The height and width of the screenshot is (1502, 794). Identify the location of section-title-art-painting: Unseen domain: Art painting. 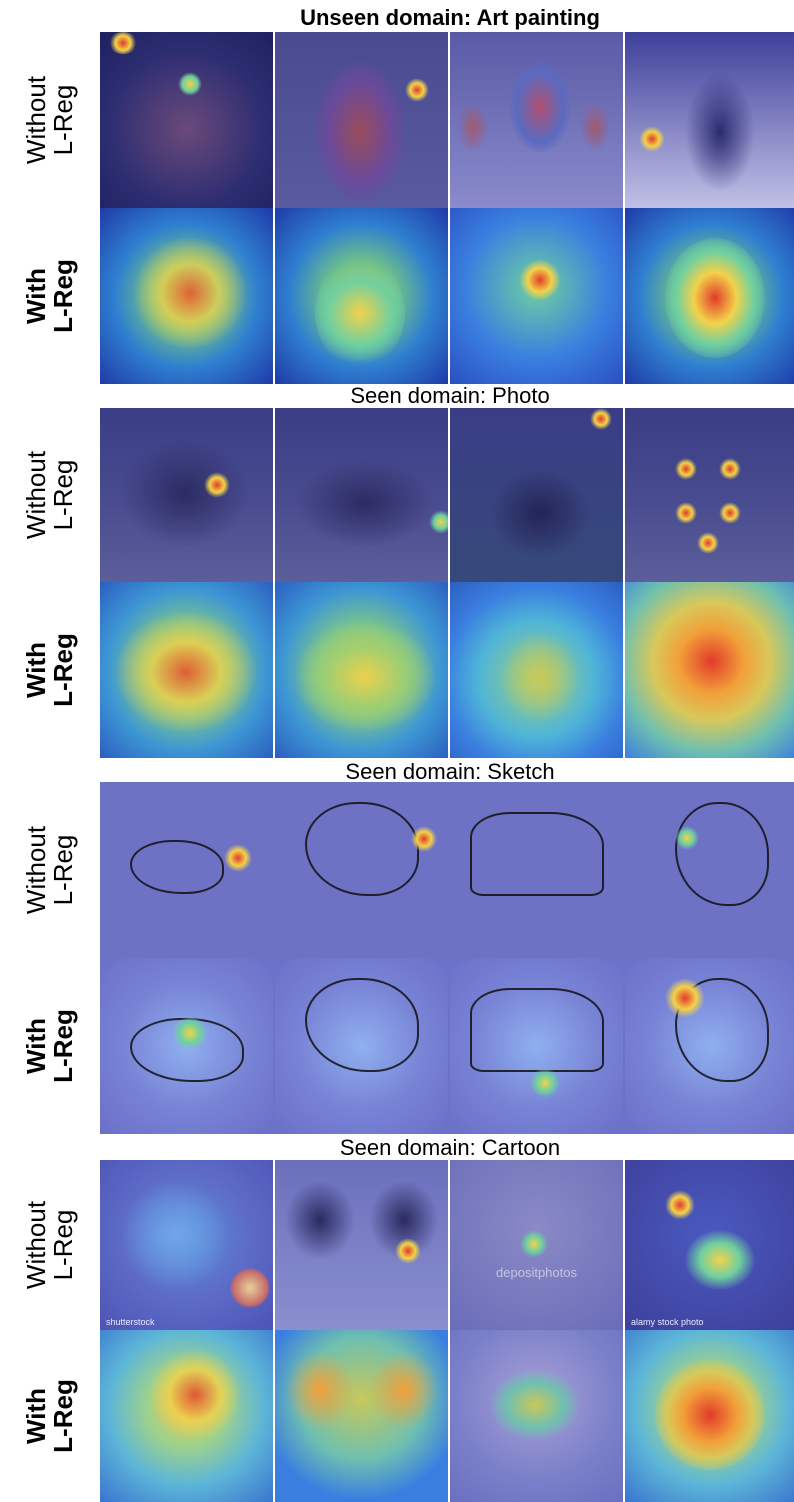
(450, 17).